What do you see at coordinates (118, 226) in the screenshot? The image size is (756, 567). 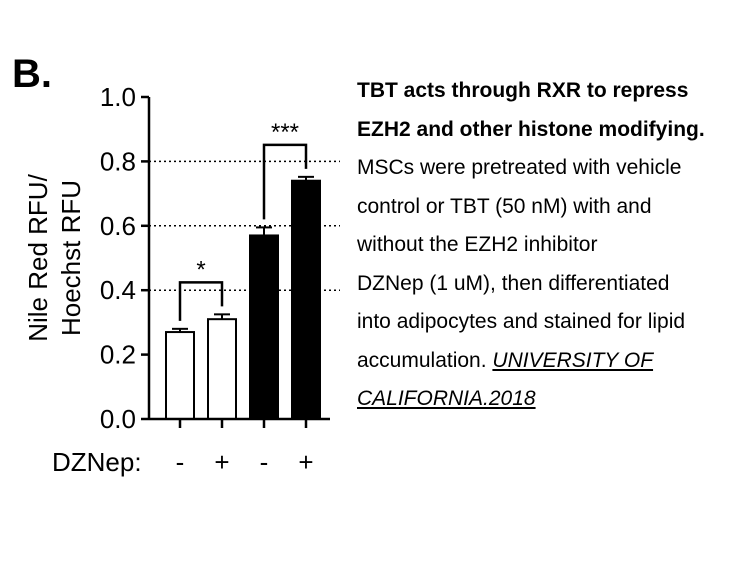 I see `y-tick-label: 0.6` at bounding box center [118, 226].